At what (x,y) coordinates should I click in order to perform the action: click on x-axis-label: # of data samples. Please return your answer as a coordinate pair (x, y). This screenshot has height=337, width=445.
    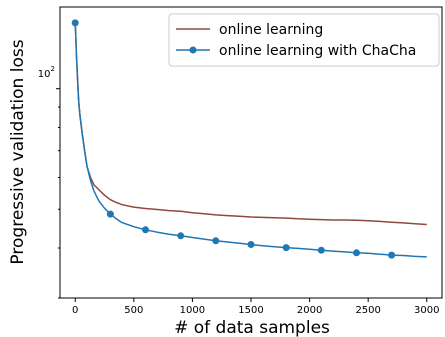
    Looking at the image, I should click on (252, 327).